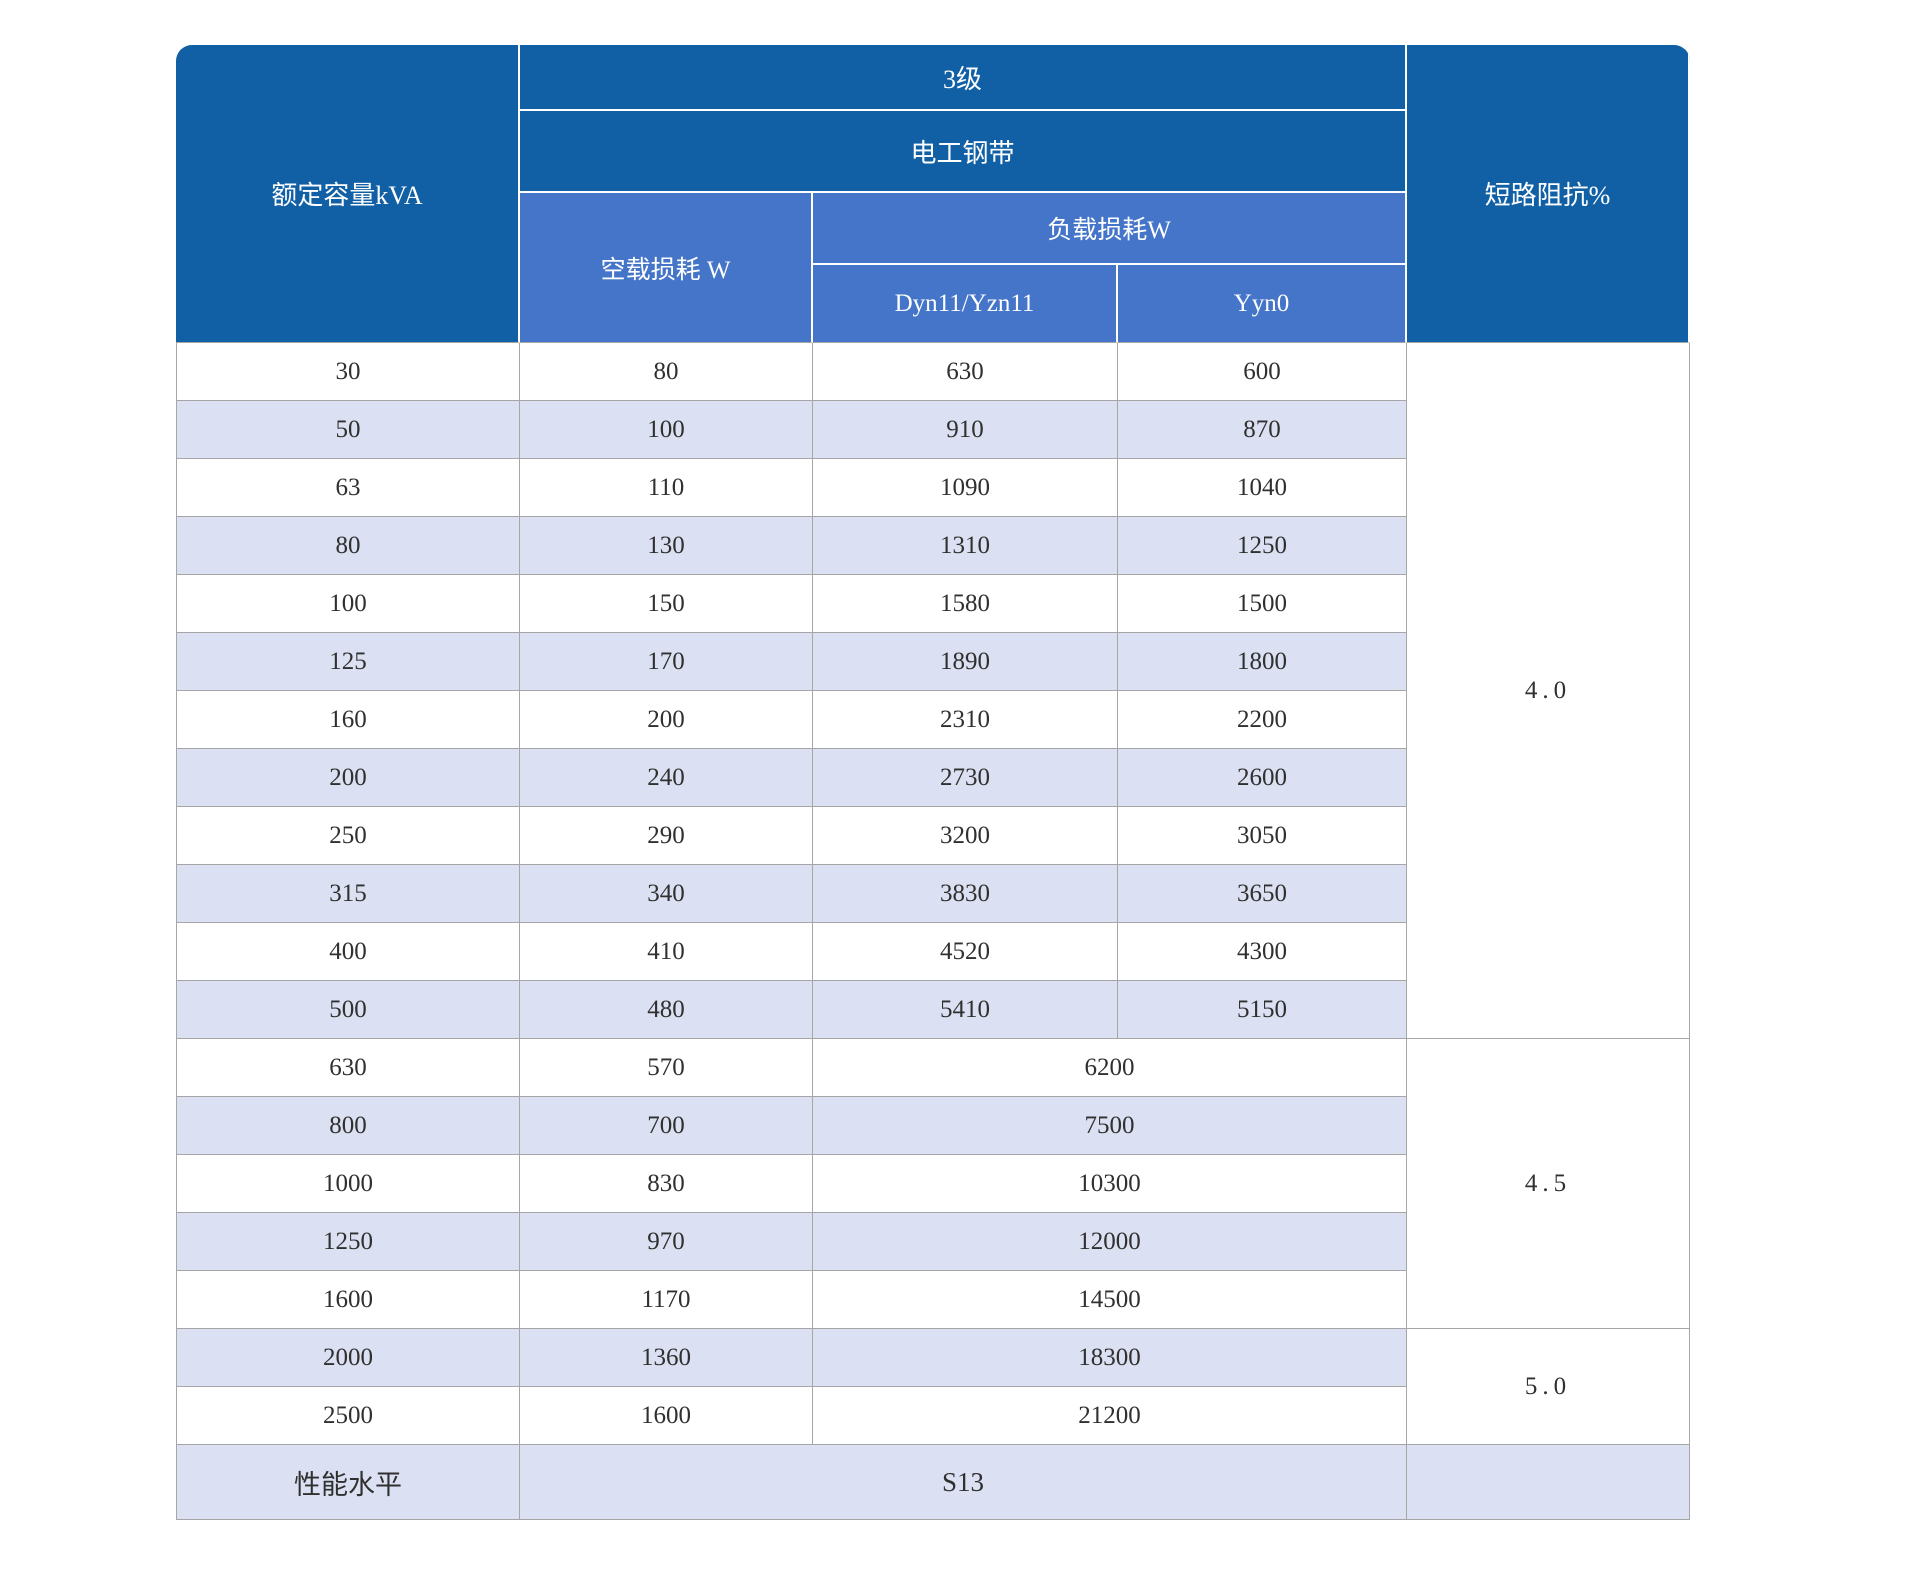 This screenshot has height=1584, width=1916. What do you see at coordinates (666, 1416) in the screenshot?
I see `cell-no-load-loss: 1600` at bounding box center [666, 1416].